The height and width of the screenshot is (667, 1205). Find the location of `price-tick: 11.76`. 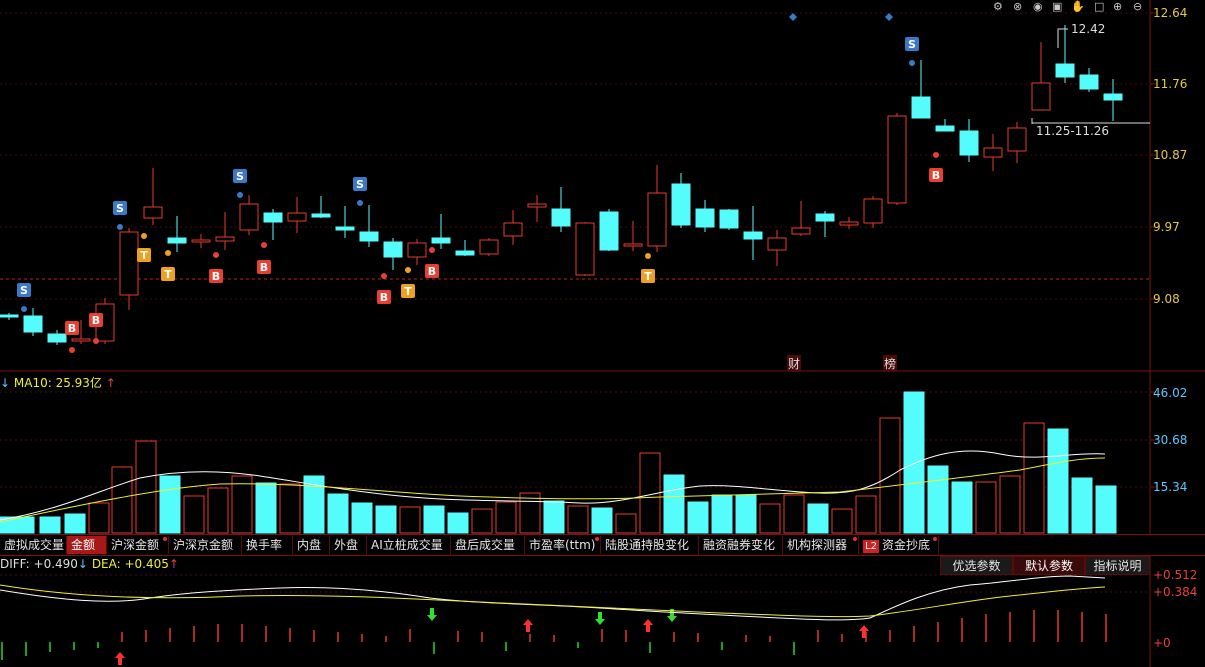

price-tick: 11.76 is located at coordinates (1170, 84).